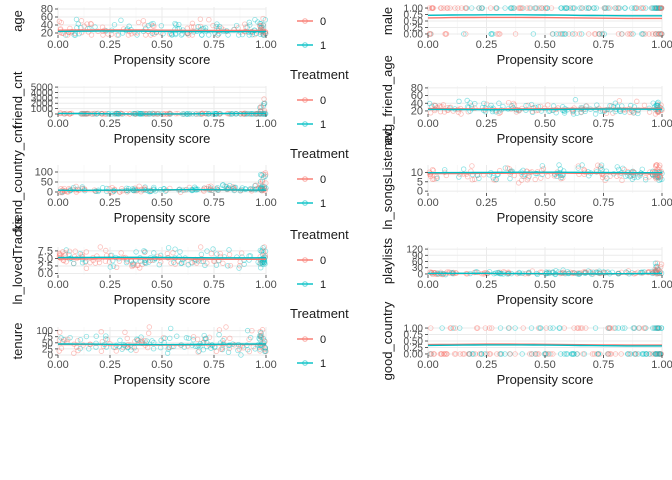 The width and height of the screenshot is (672, 480). I want to click on y-axis-title: age, so click(17, 21).